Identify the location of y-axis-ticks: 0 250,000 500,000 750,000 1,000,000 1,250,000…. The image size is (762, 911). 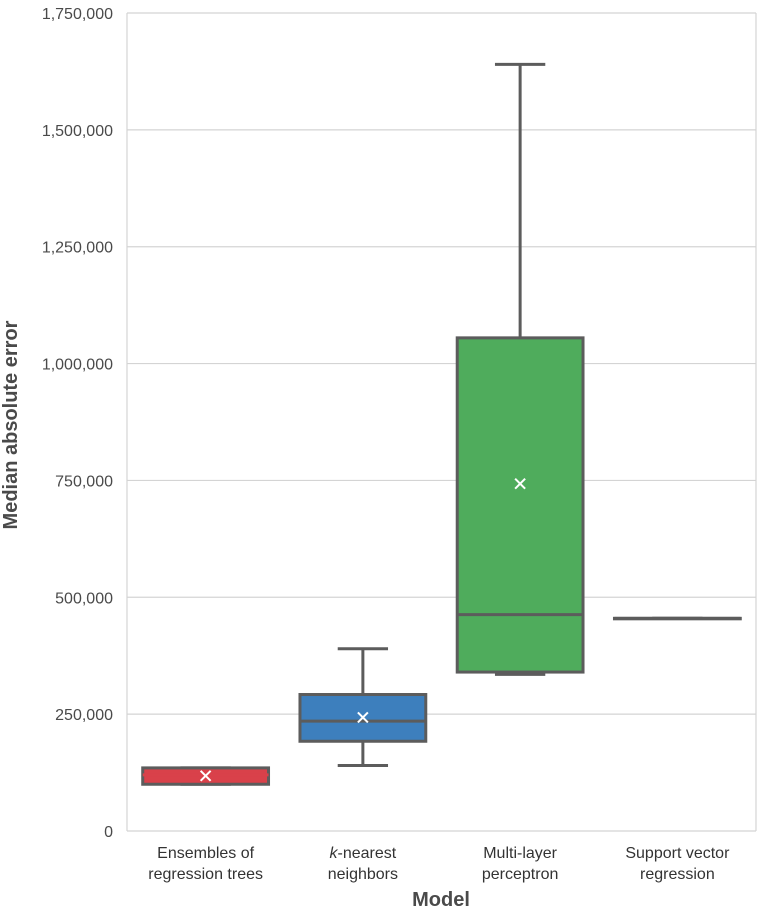
(77, 423).